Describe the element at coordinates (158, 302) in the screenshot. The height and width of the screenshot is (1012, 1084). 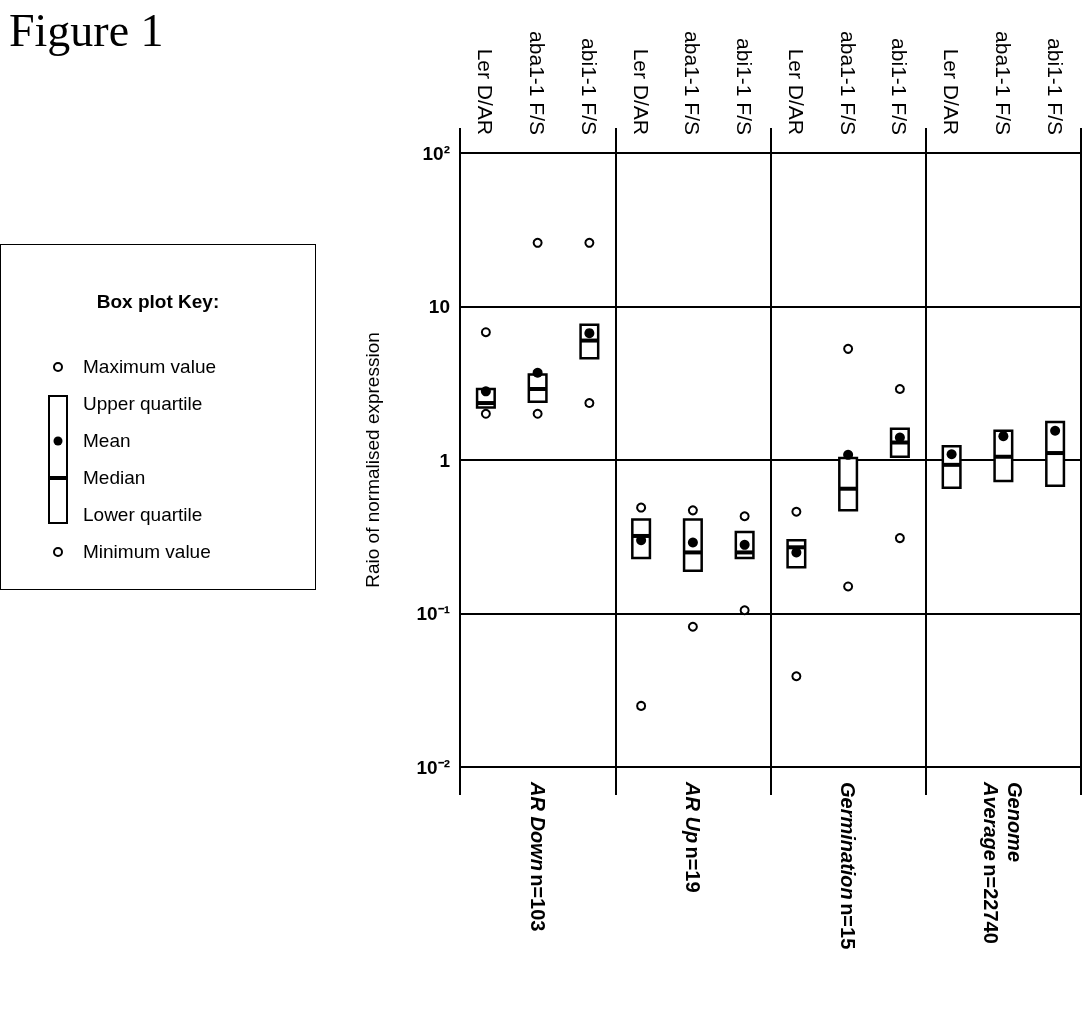
I see `legend-title: Box plot Key:` at that location.